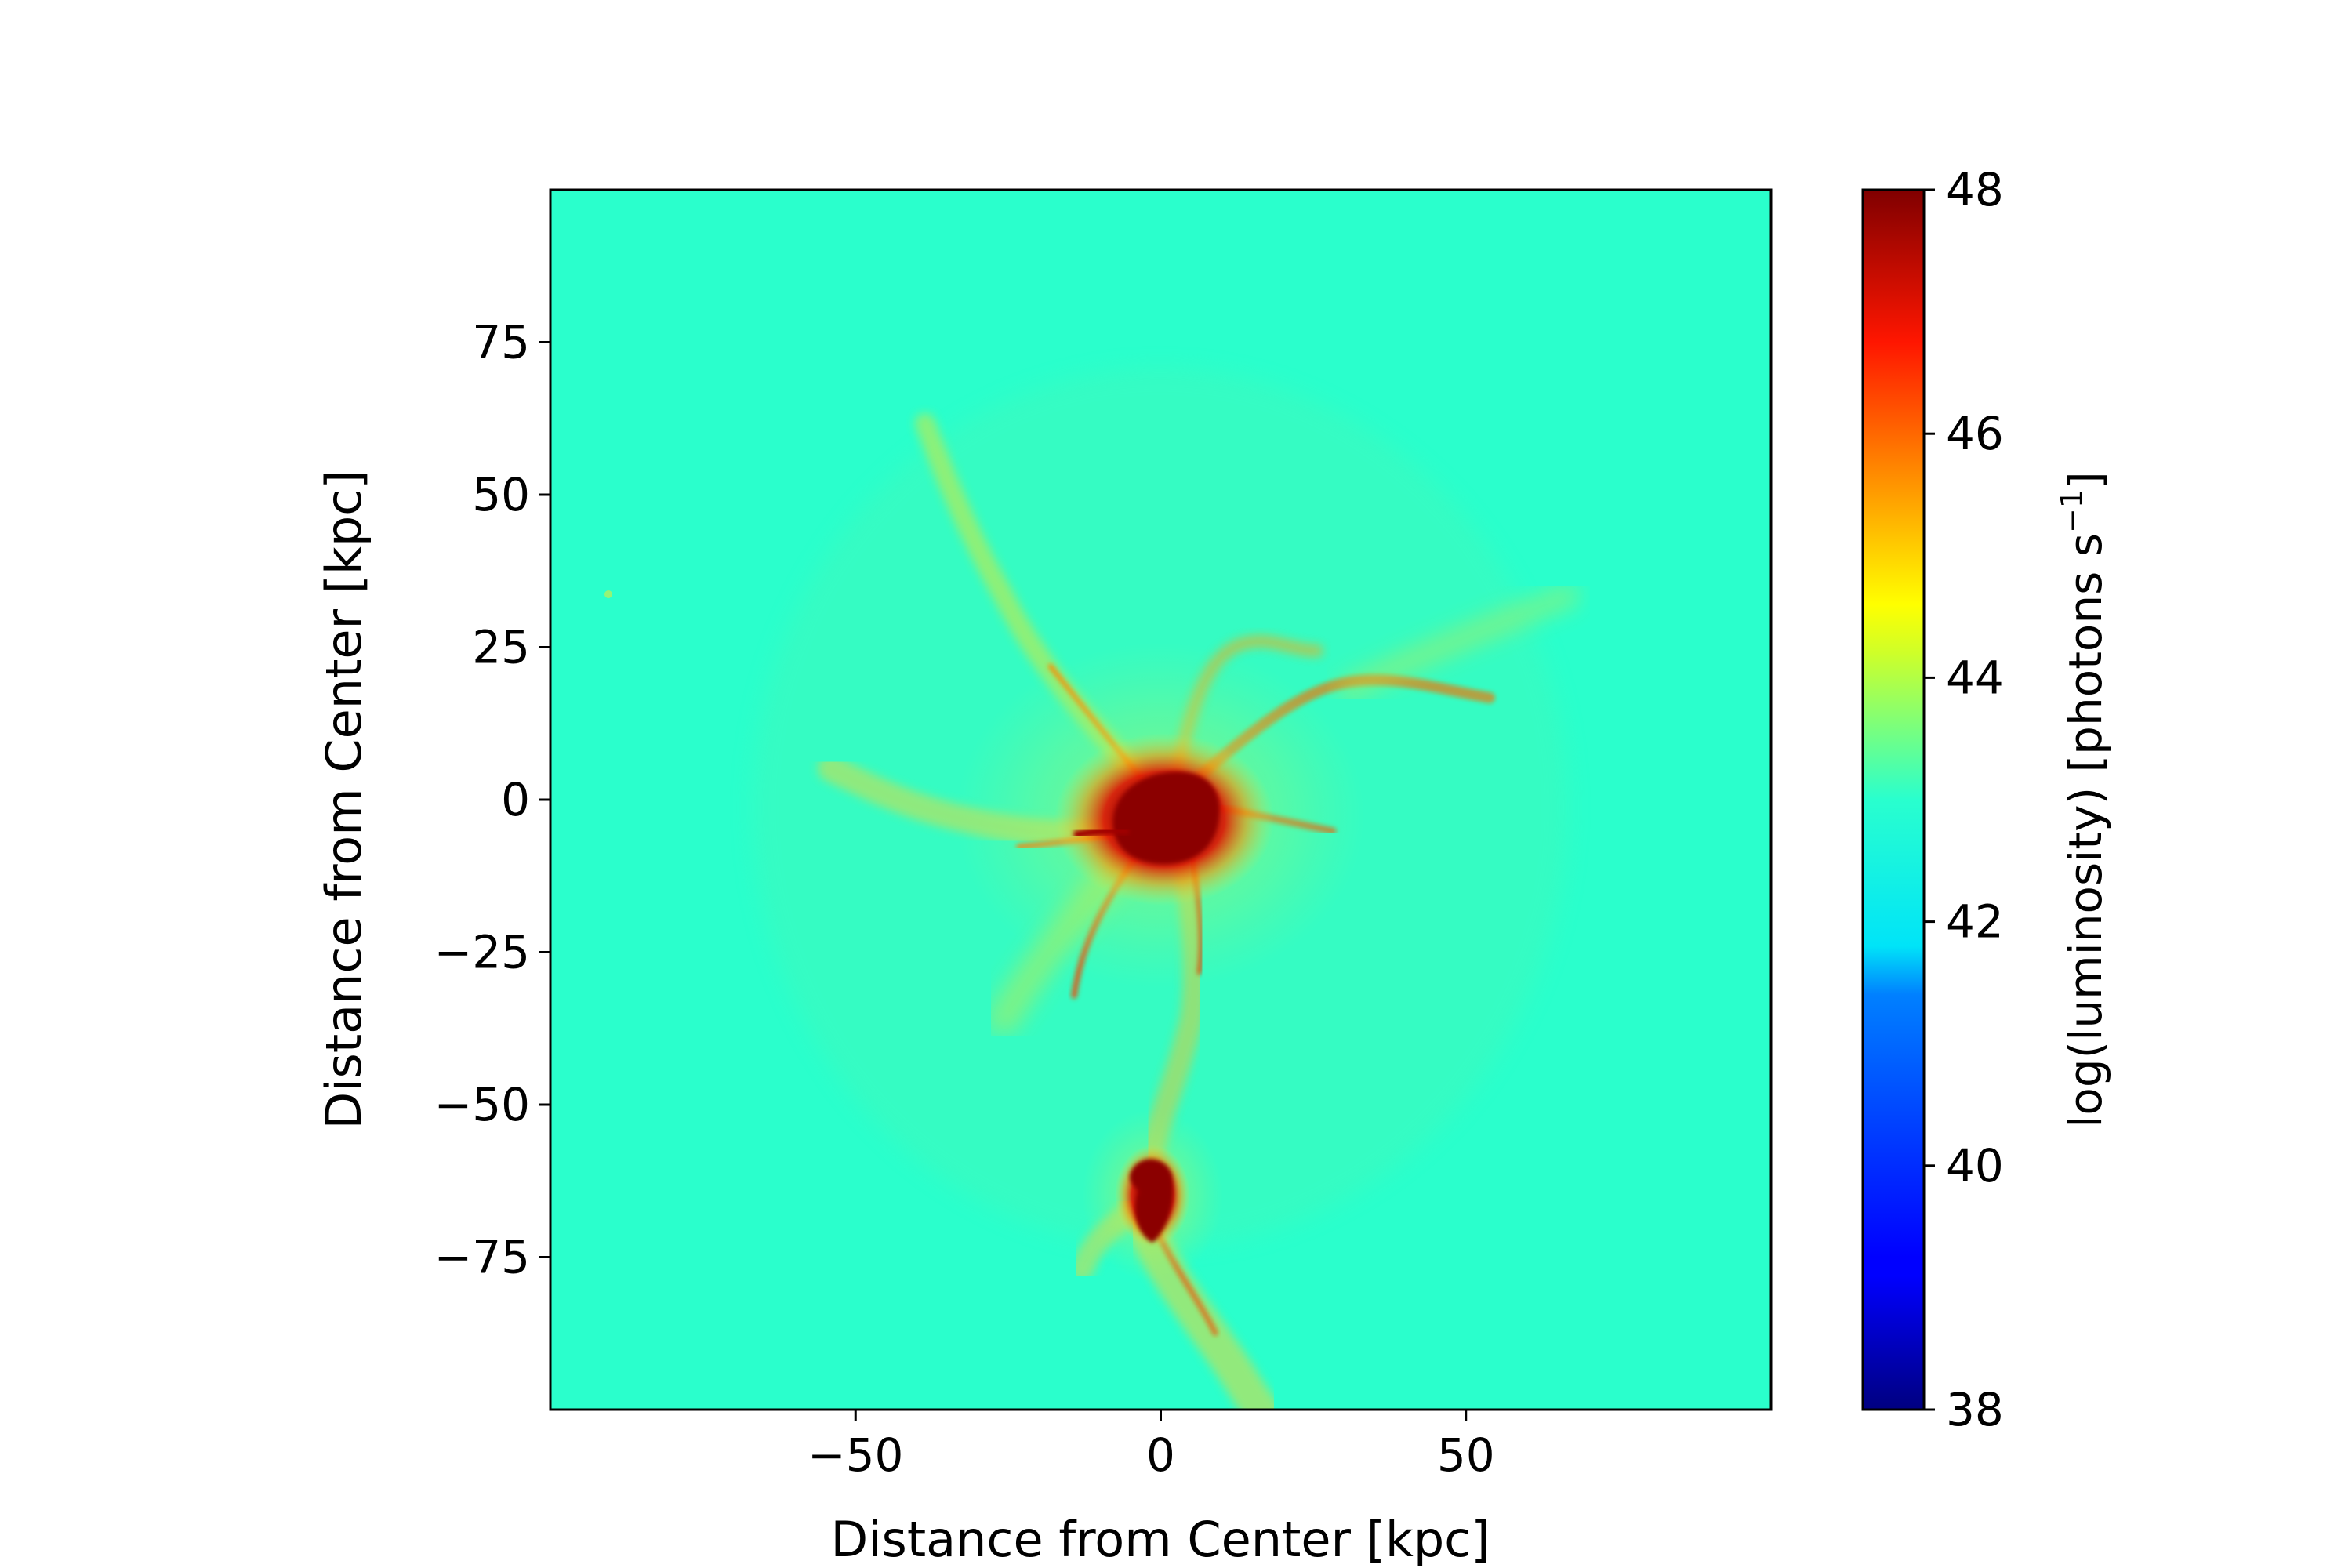 The image size is (2352, 1568). Describe the element at coordinates (501, 494) in the screenshot. I see `y-tick-label: 50` at that location.